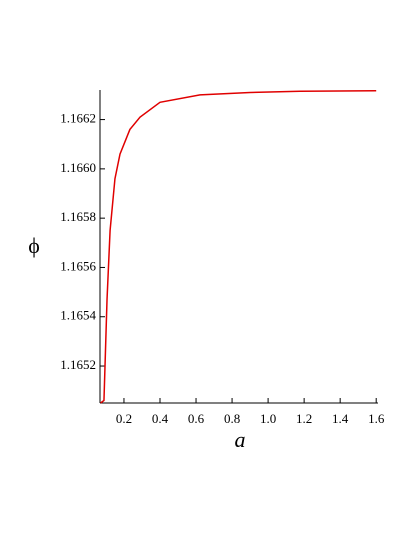 The width and height of the screenshot is (415, 537). Describe the element at coordinates (376, 418) in the screenshot. I see `x-tick-label: 1.6` at that location.